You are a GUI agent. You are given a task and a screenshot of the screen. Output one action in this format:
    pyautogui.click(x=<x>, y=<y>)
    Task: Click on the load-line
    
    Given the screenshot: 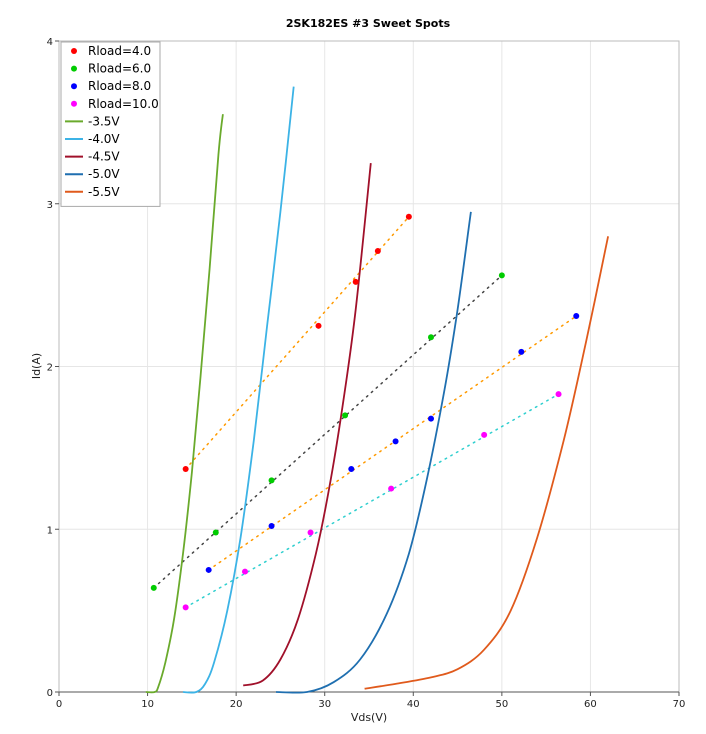 What is the action you would take?
    pyautogui.click(x=297, y=343)
    